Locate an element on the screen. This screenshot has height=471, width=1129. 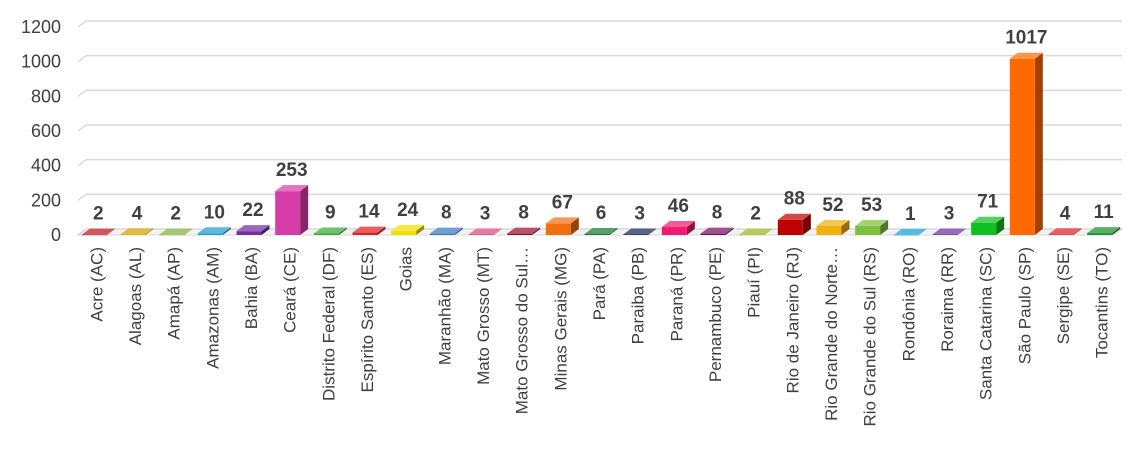
data-label: 53 is located at coordinates (871, 205).